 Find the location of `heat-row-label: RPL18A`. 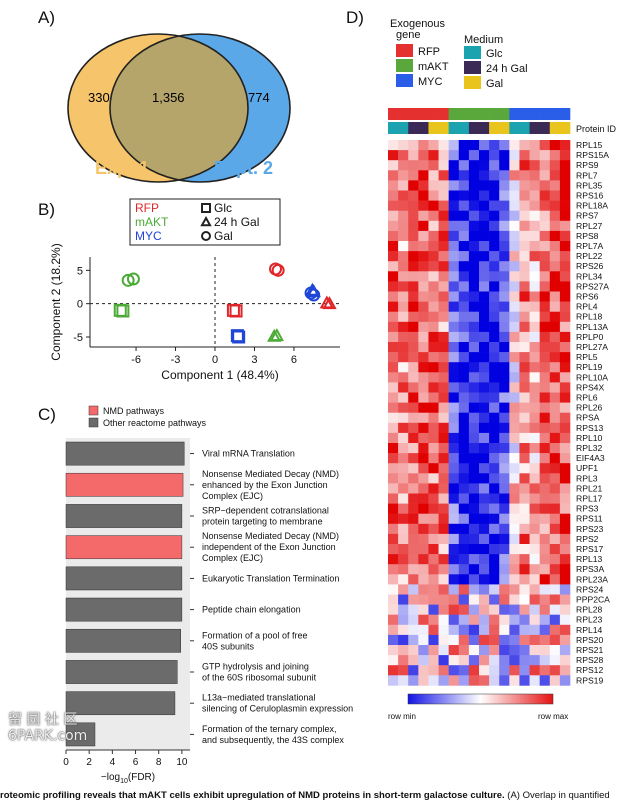

heat-row-label: RPL18A is located at coordinates (592, 206).